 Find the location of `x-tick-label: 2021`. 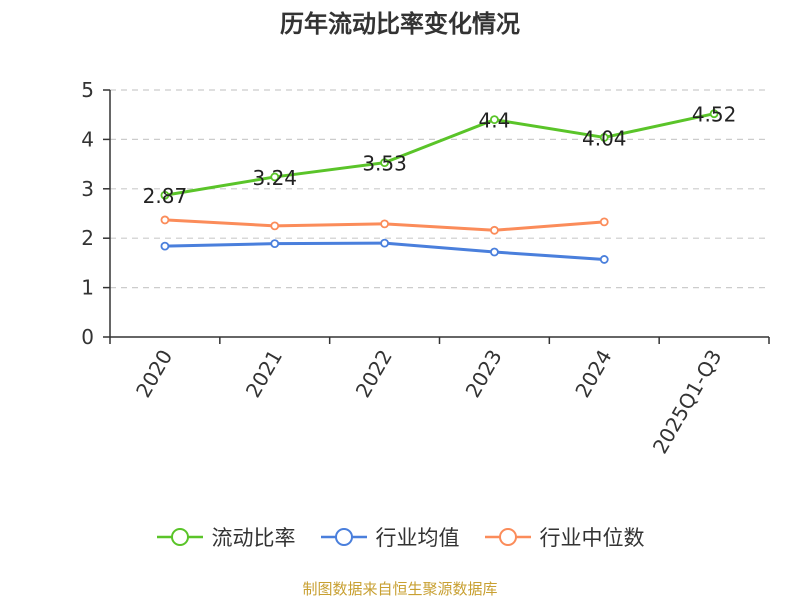

x-tick-label: 2021 is located at coordinates (264, 374).